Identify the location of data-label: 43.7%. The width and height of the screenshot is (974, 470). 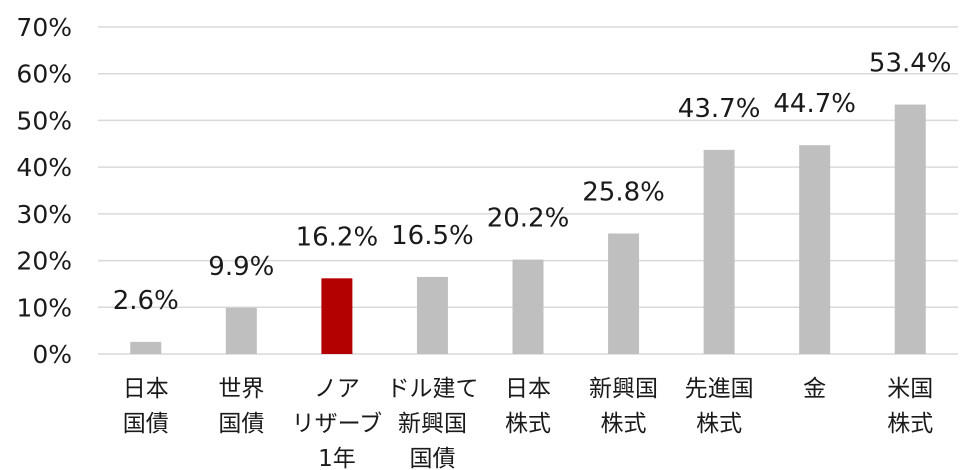
(719, 109).